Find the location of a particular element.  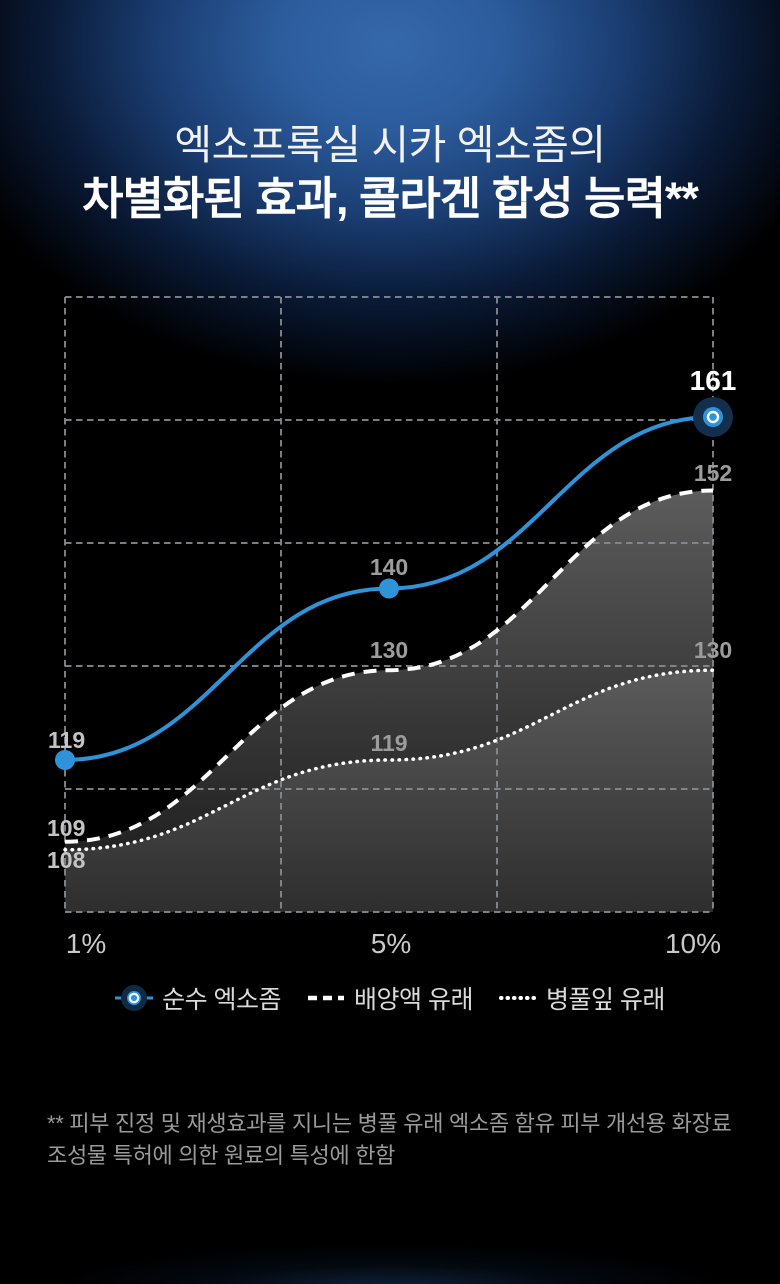

x-tick-label: 1% is located at coordinates (86, 943).